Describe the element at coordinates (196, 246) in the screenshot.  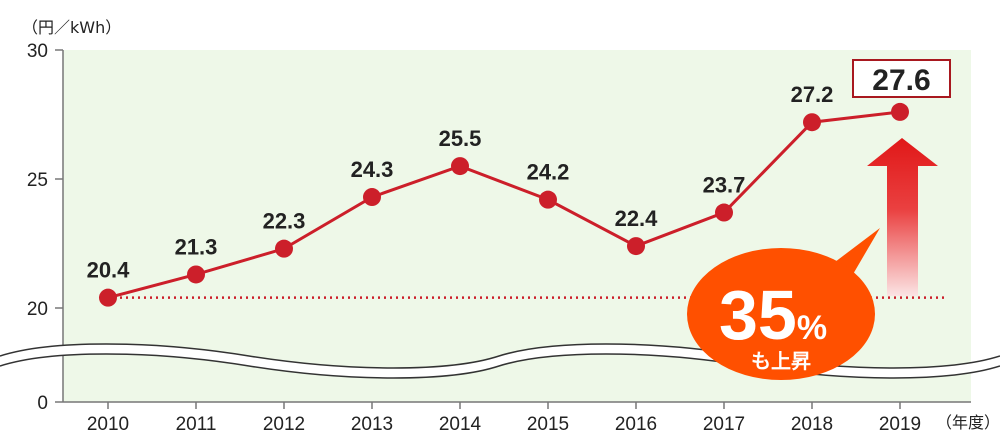
I see `data-label-2011: 21.3` at that location.